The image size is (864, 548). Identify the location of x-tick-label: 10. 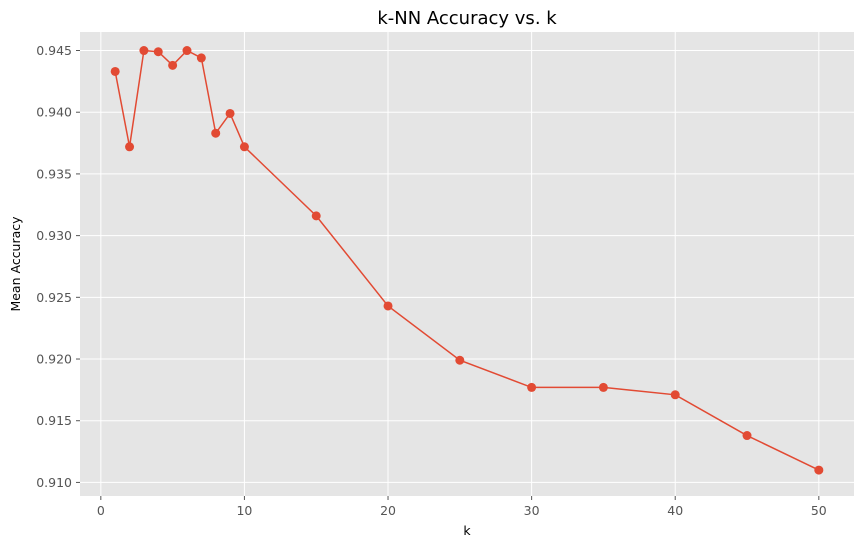
(244, 510).